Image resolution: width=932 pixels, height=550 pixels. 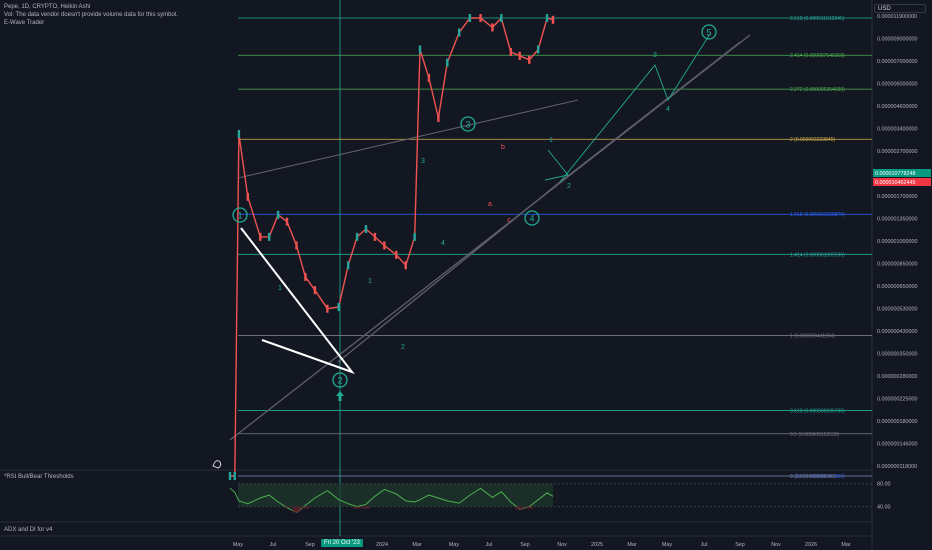 I want to click on time-tick-label: Nov, so click(x=776, y=545).